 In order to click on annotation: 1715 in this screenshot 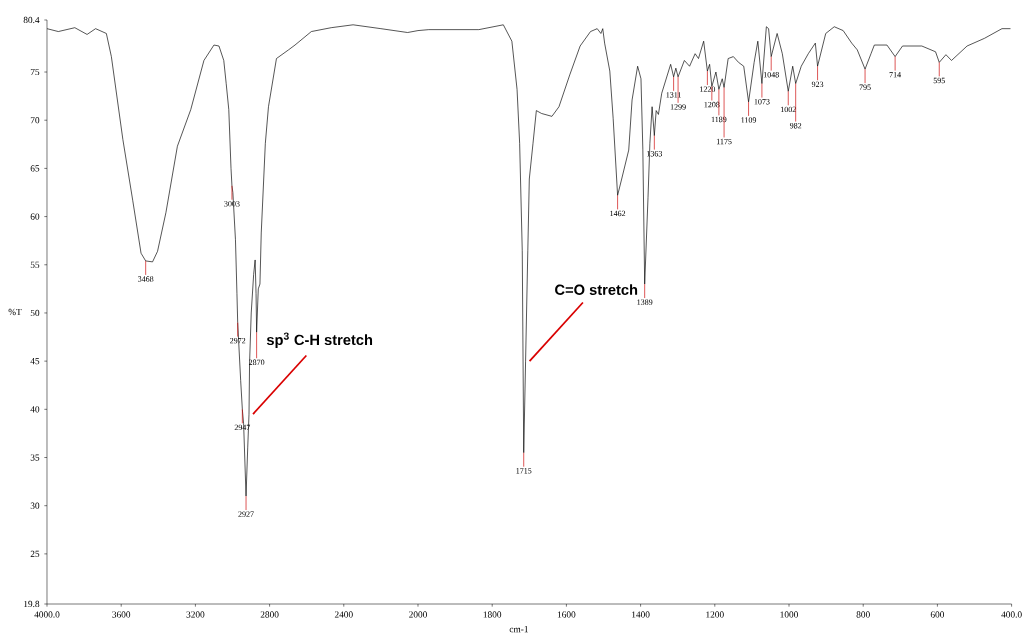, I will do `click(524, 471)`.